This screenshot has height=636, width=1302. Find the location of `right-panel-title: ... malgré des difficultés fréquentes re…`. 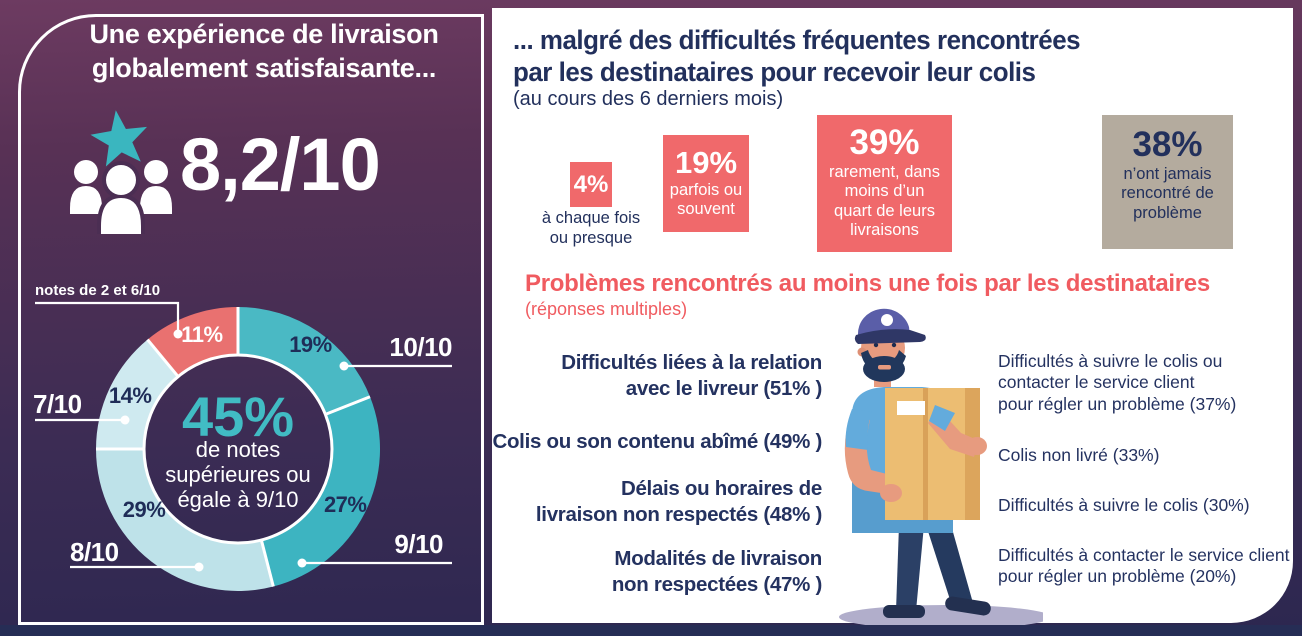

right-panel-title: ... malgré des difficultés fréquentes re… is located at coordinates (797, 56).